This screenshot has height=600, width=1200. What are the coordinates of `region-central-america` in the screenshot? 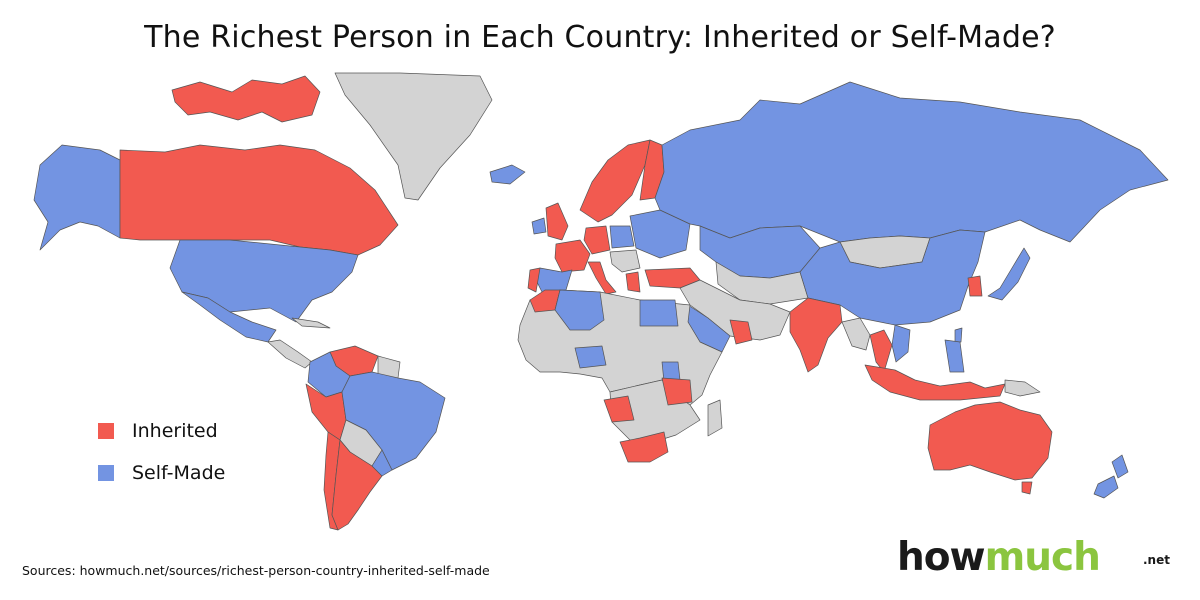 It's located at (290, 354).